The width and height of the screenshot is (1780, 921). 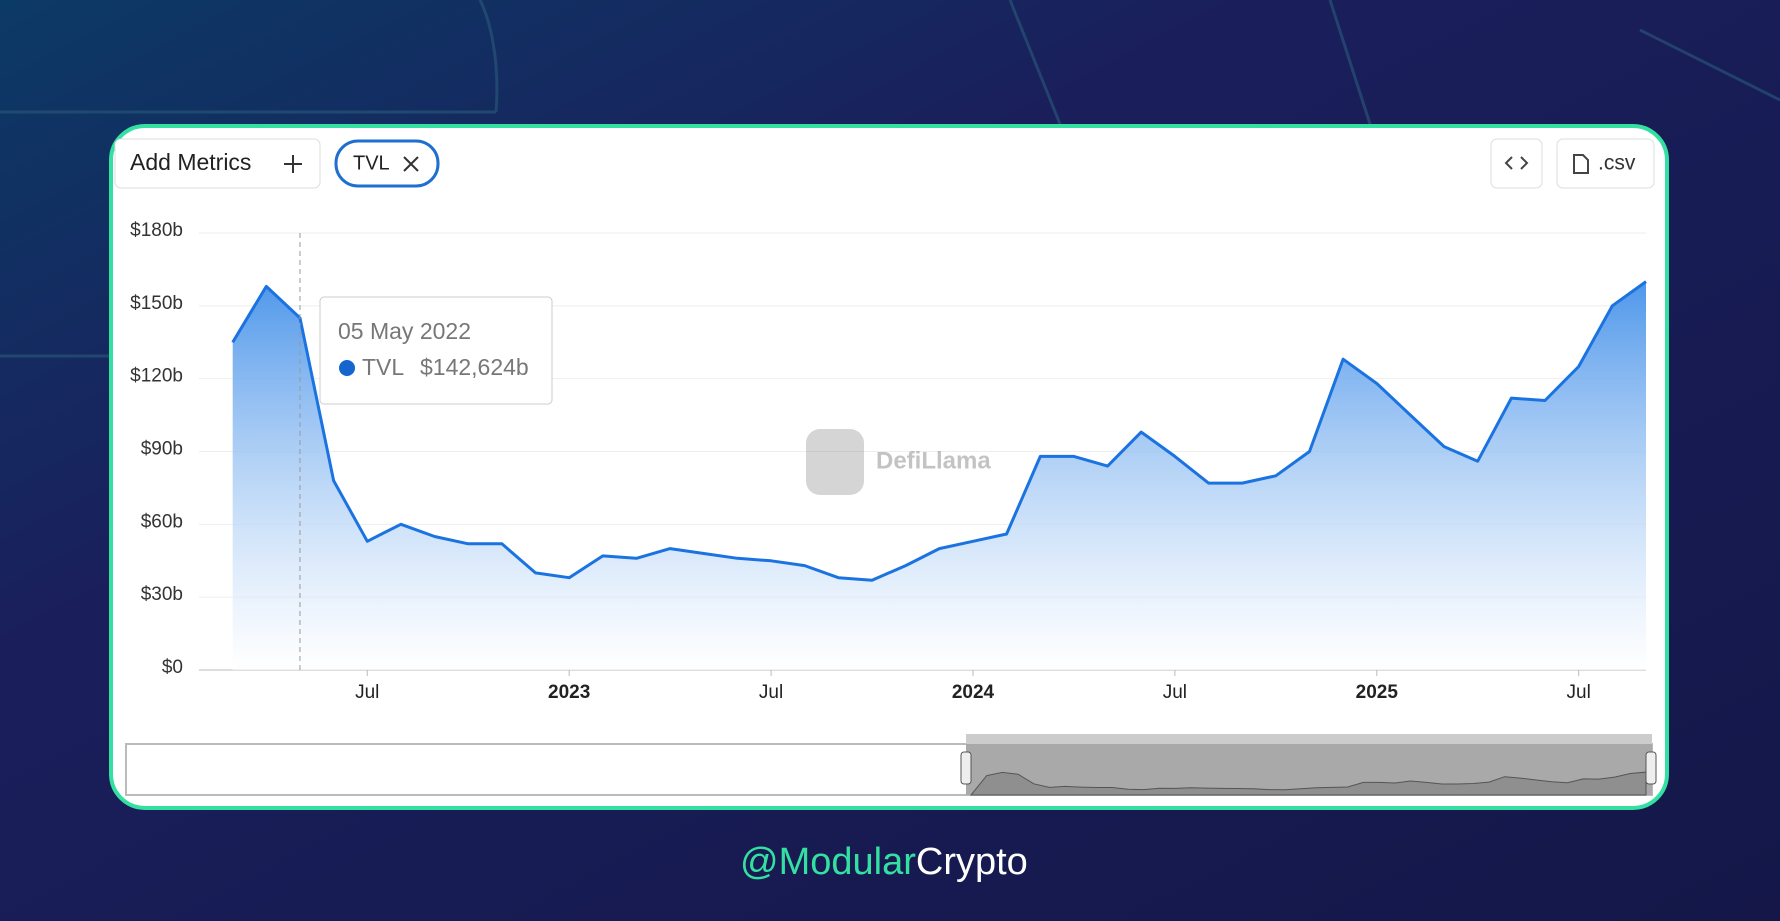 What do you see at coordinates (347, 368) in the screenshot?
I see `tooltip-dot` at bounding box center [347, 368].